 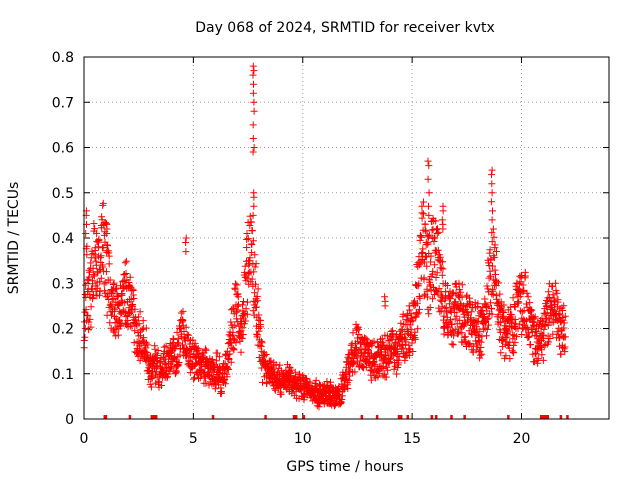 What do you see at coordinates (522, 312) in the screenshot?
I see `data-point-2003` at bounding box center [522, 312].